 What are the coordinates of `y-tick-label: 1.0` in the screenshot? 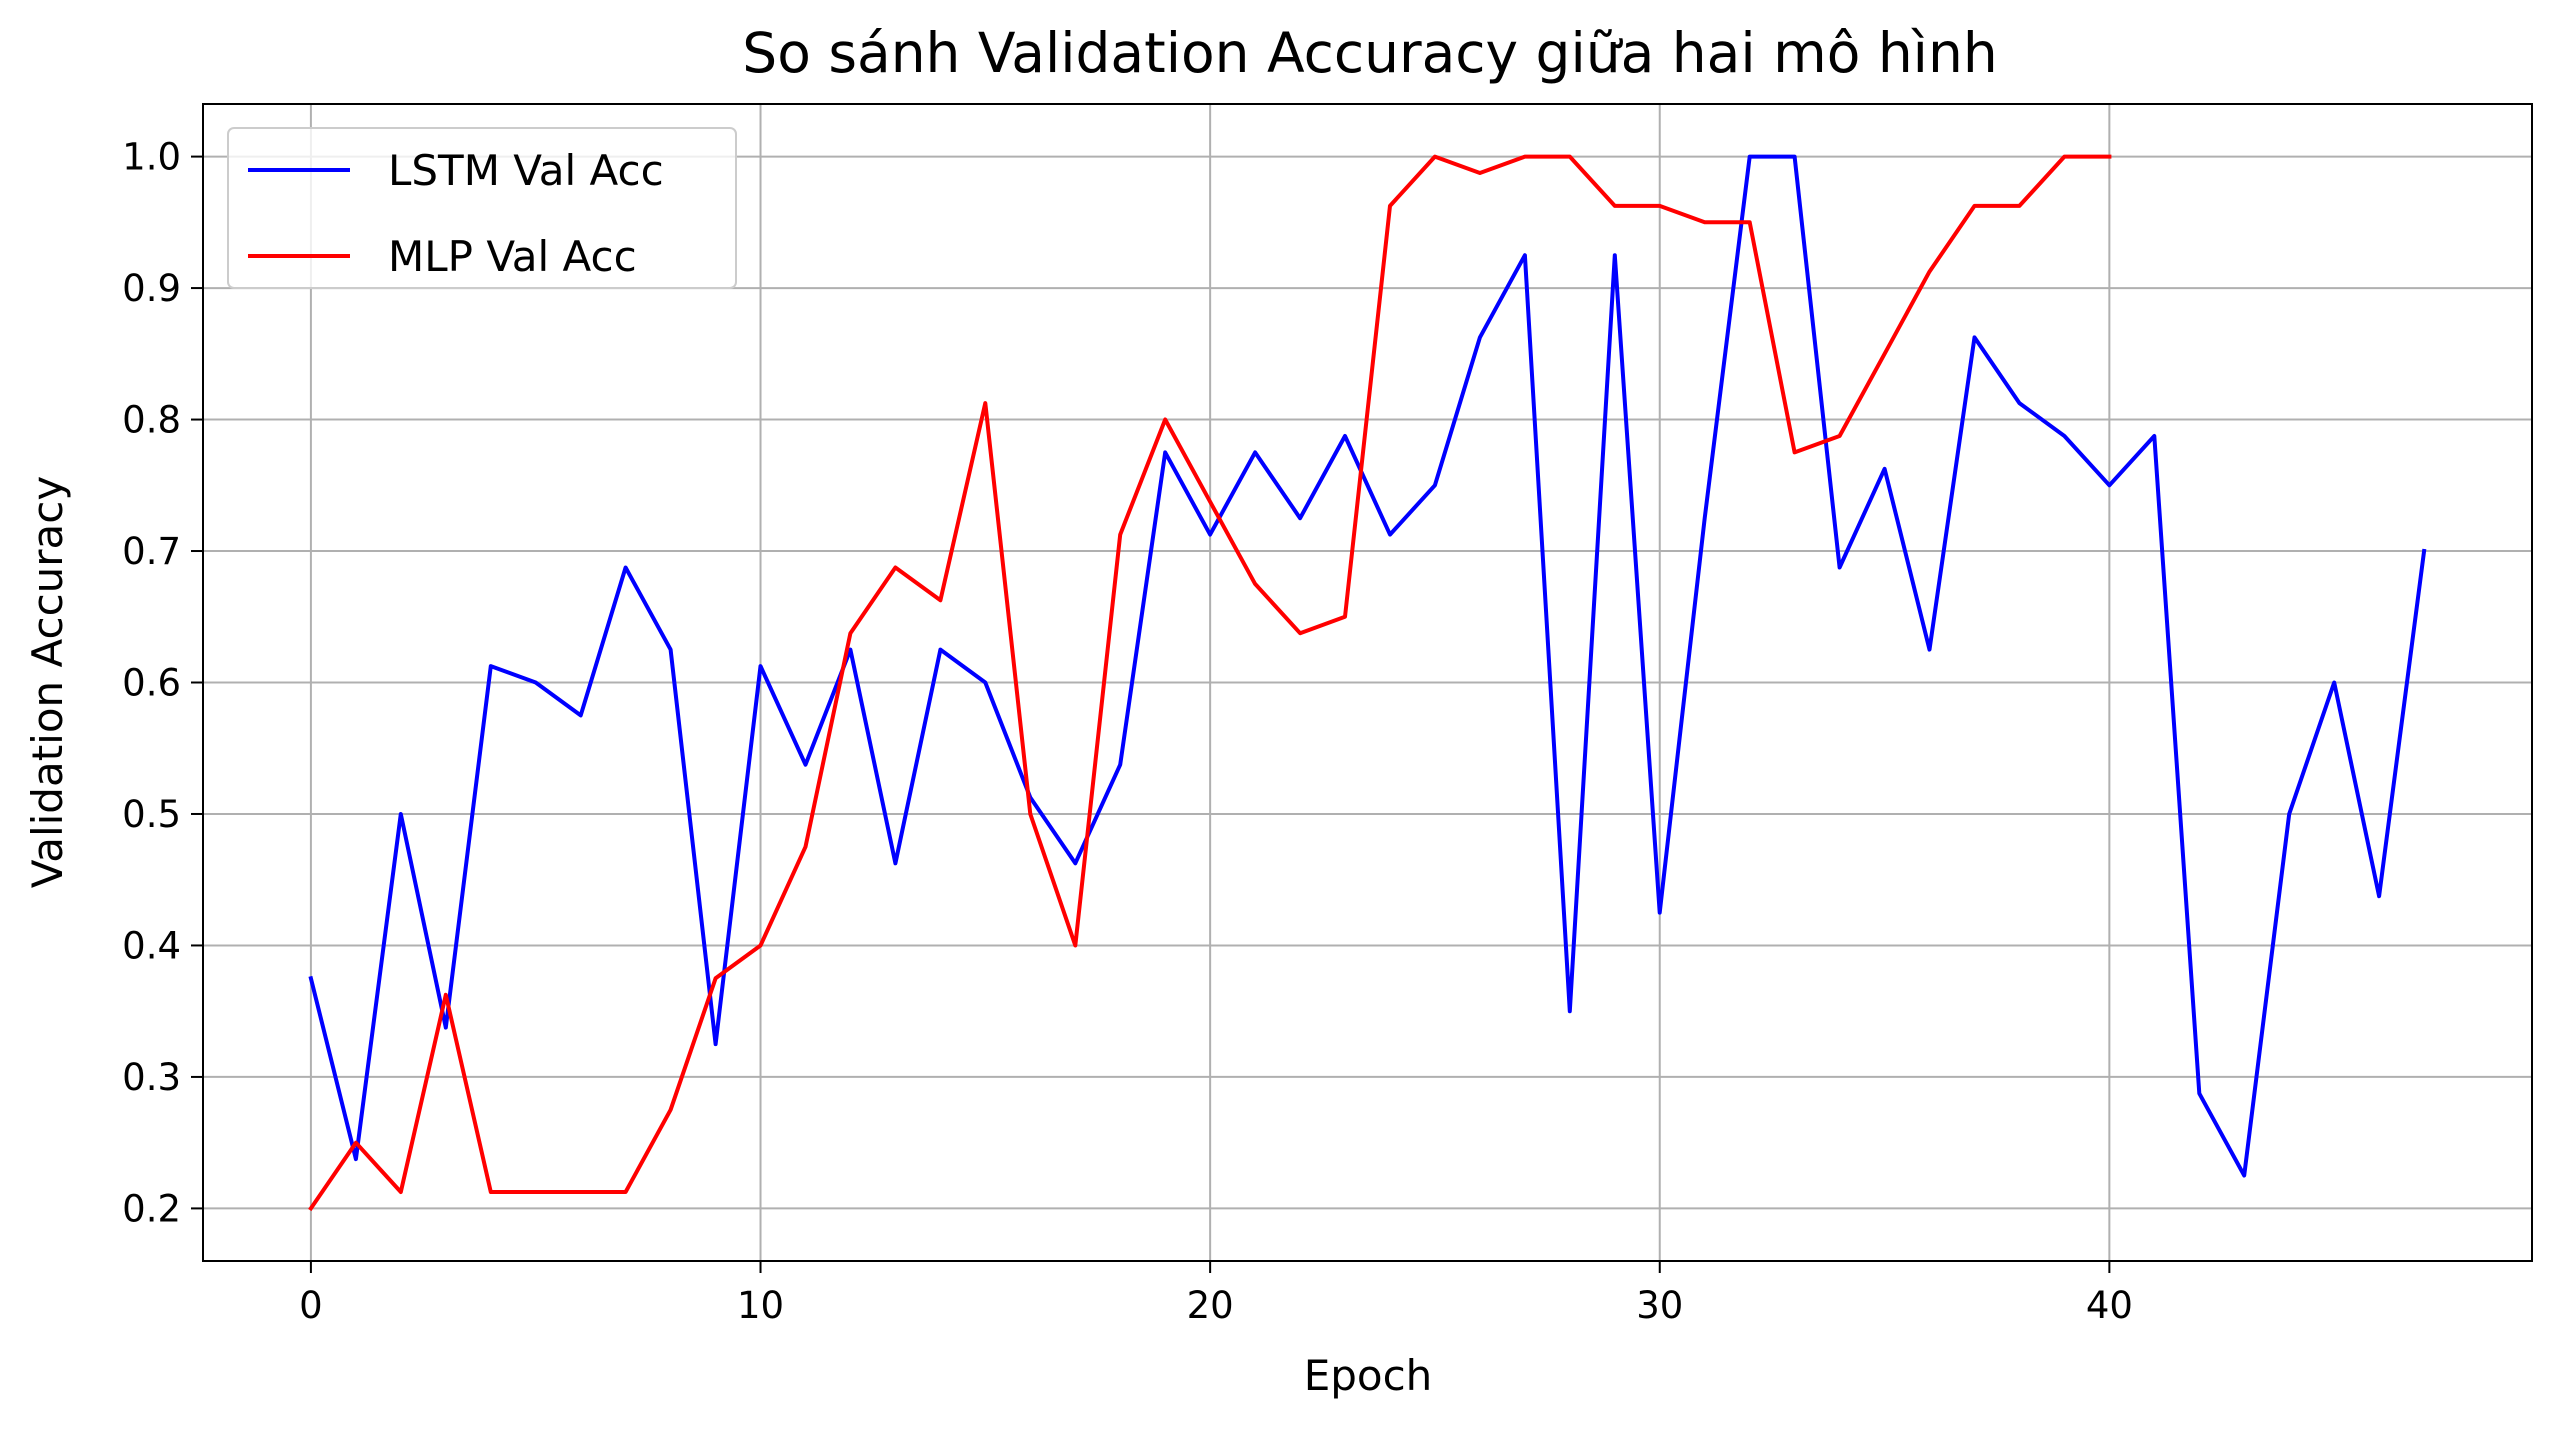 It's located at (151, 157).